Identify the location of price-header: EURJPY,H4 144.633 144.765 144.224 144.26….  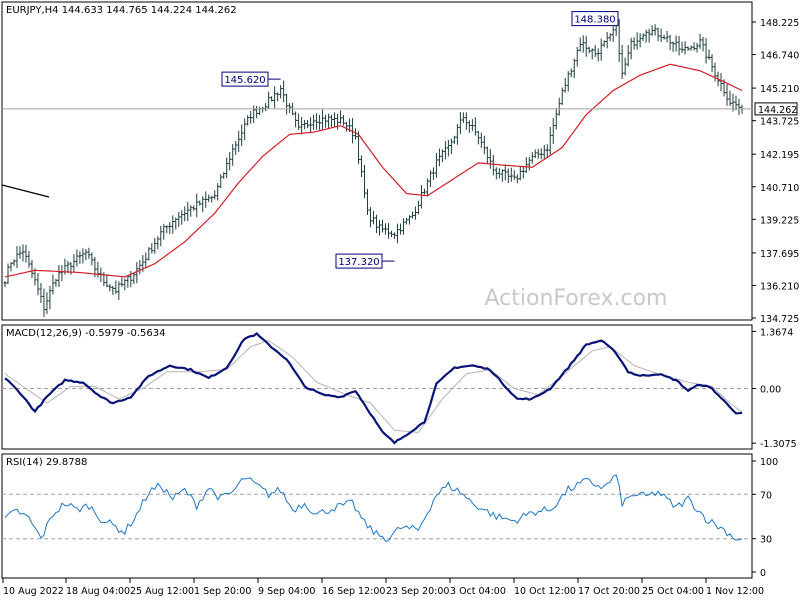
(121, 10).